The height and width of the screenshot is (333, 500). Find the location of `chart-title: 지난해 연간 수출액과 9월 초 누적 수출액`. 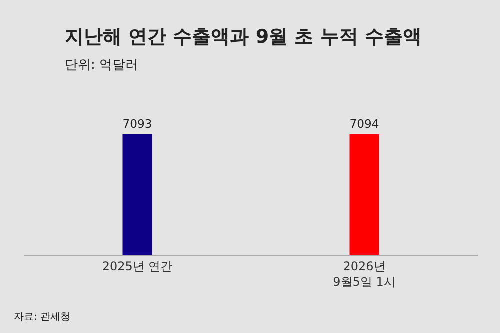

chart-title: 지난해 연간 수출액과 9월 초 누적 수출액 is located at coordinates (243, 37).